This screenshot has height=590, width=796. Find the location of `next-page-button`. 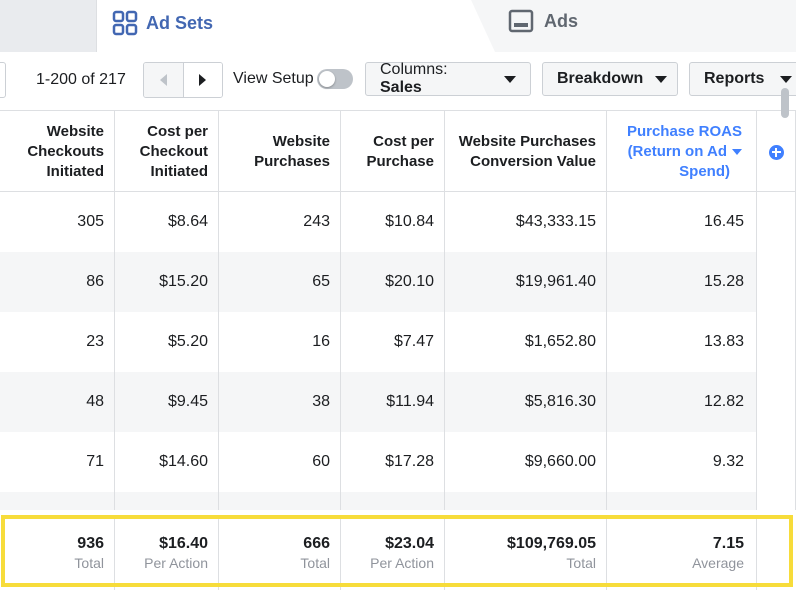

next-page-button is located at coordinates (202, 80).